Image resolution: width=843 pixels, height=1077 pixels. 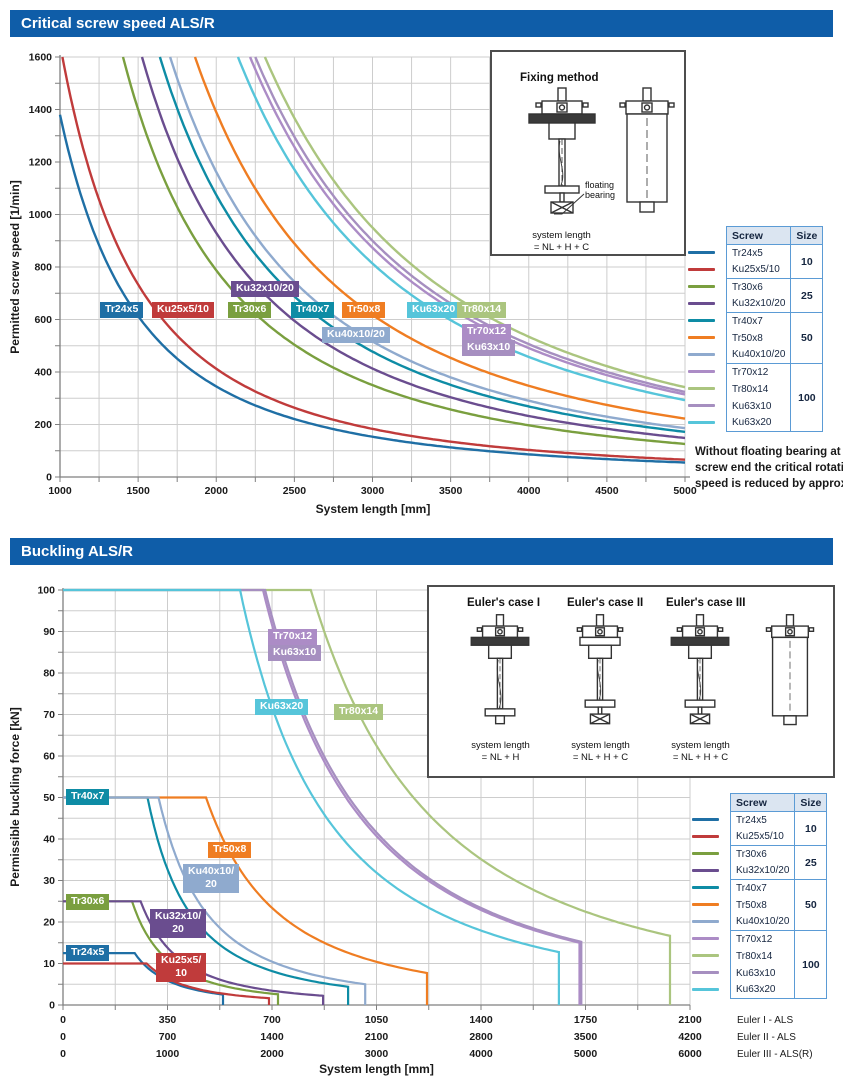 I want to click on curve-Tr50x8, so click(x=246, y=900).